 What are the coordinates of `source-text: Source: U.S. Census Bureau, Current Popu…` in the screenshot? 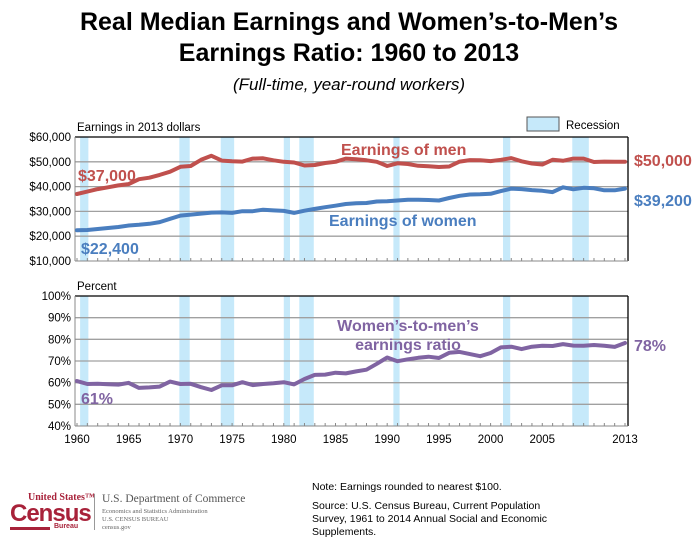 It's located at (430, 519).